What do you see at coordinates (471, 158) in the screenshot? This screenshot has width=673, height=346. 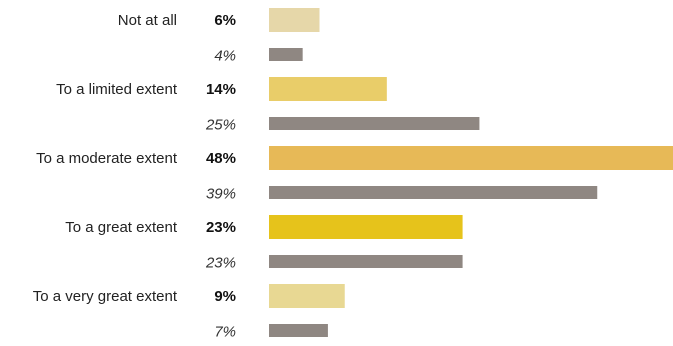 I see `primary-bar-to-a-moderate-extent` at bounding box center [471, 158].